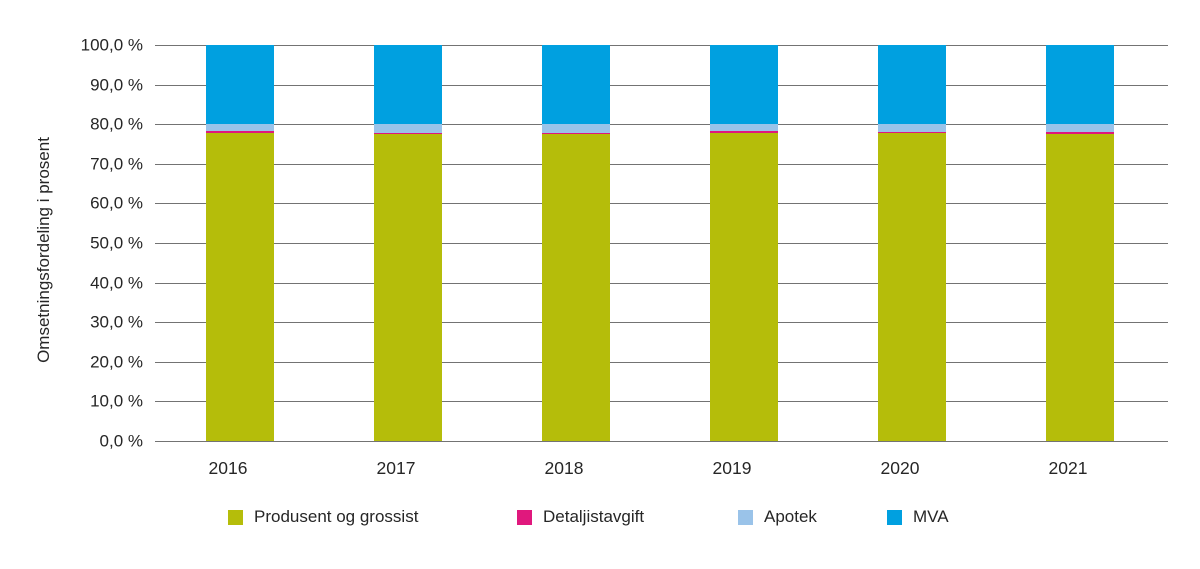  What do you see at coordinates (1068, 468) in the screenshot?
I see `x-tick-label-2021: 2021` at bounding box center [1068, 468].